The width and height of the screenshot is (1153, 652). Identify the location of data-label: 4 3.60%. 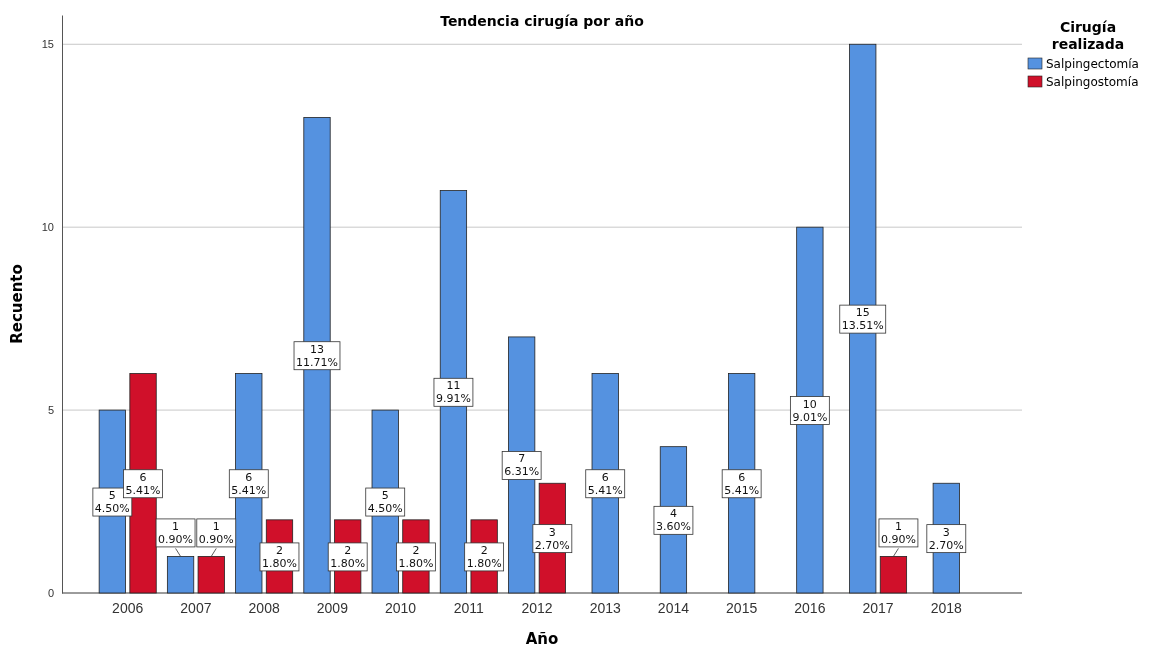
(673, 520).